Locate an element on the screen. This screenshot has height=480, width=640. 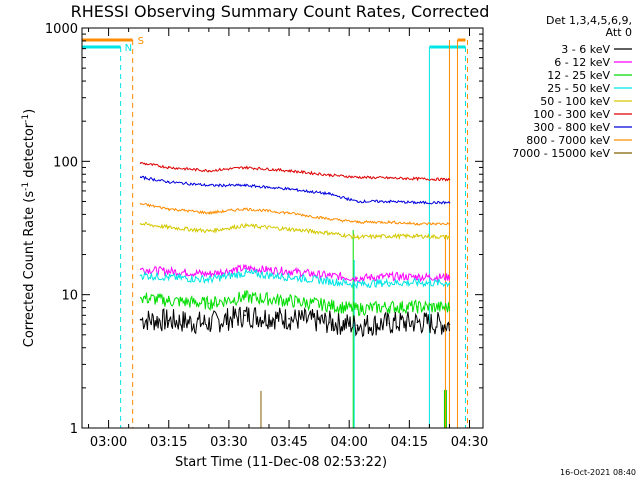
legend-label: 100 - 300 keV is located at coordinates (571, 114).